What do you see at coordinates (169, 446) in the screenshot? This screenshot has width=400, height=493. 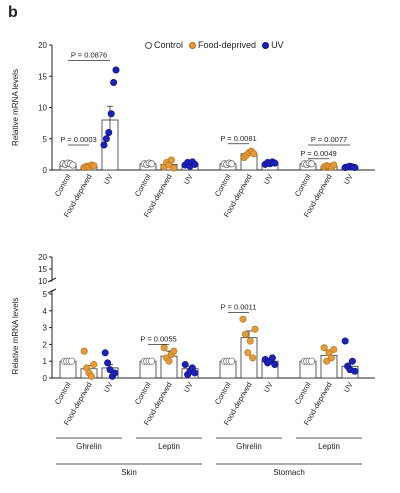 I see `gene-label: Leptin` at bounding box center [169, 446].